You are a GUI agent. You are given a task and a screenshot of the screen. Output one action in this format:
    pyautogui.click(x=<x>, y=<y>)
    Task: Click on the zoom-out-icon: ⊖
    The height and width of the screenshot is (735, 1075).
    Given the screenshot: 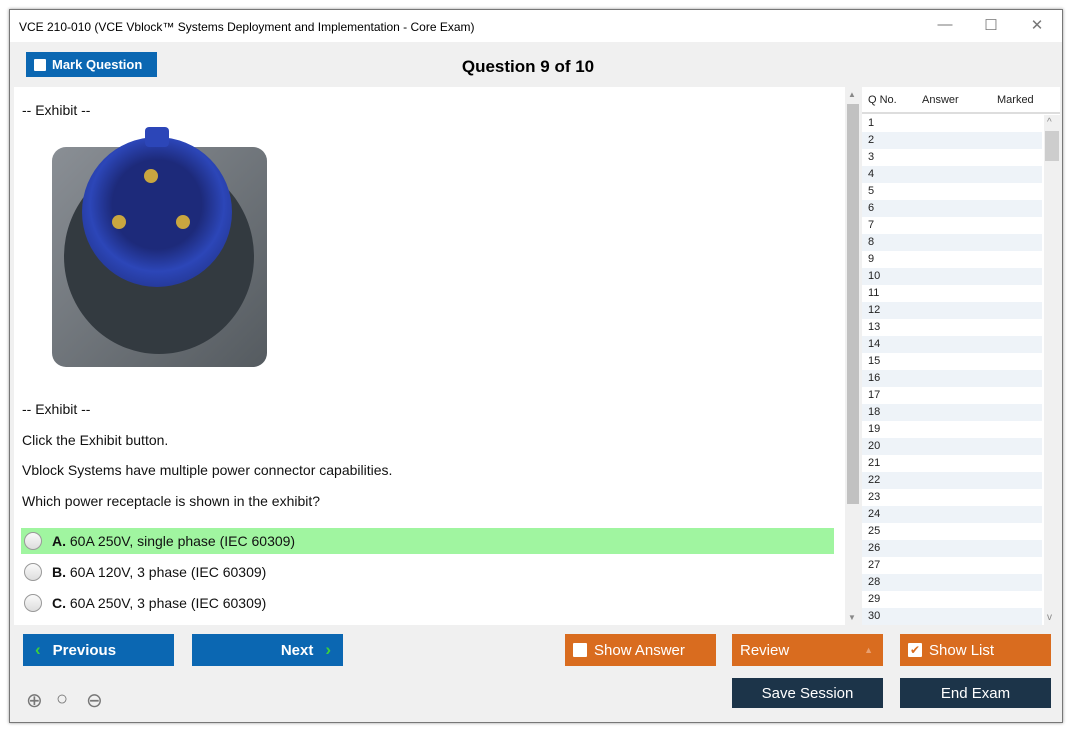 What is the action you would take?
    pyautogui.click(x=94, y=701)
    